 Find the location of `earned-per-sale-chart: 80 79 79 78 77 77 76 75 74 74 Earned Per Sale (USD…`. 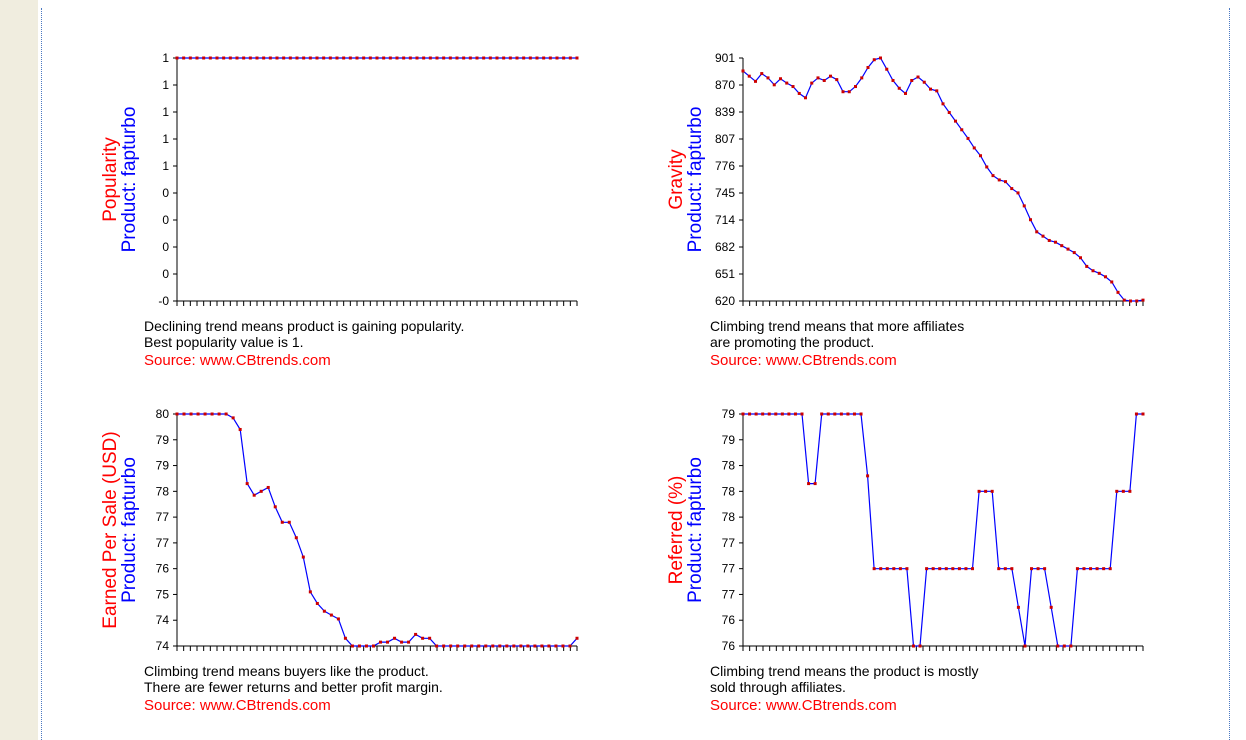

earned-per-sale-chart: 80 79 79 78 77 77 76 75 74 74 Earned Per Sale (USD… is located at coordinates (339, 530).